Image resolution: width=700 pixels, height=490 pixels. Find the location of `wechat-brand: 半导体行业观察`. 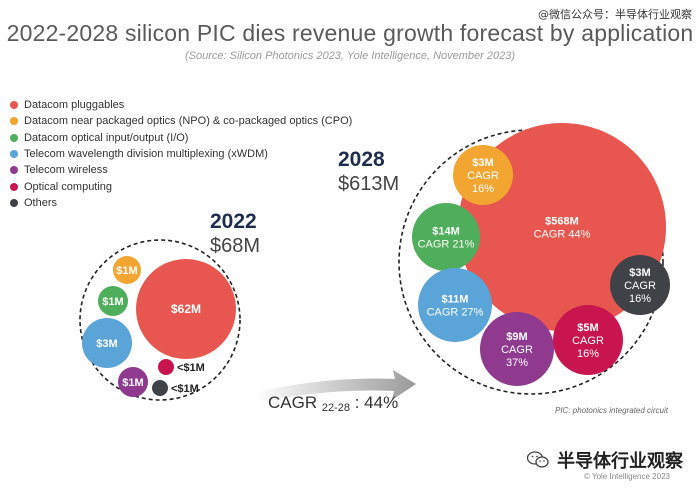

wechat-brand: 半导体行业观察 is located at coordinates (604, 460).